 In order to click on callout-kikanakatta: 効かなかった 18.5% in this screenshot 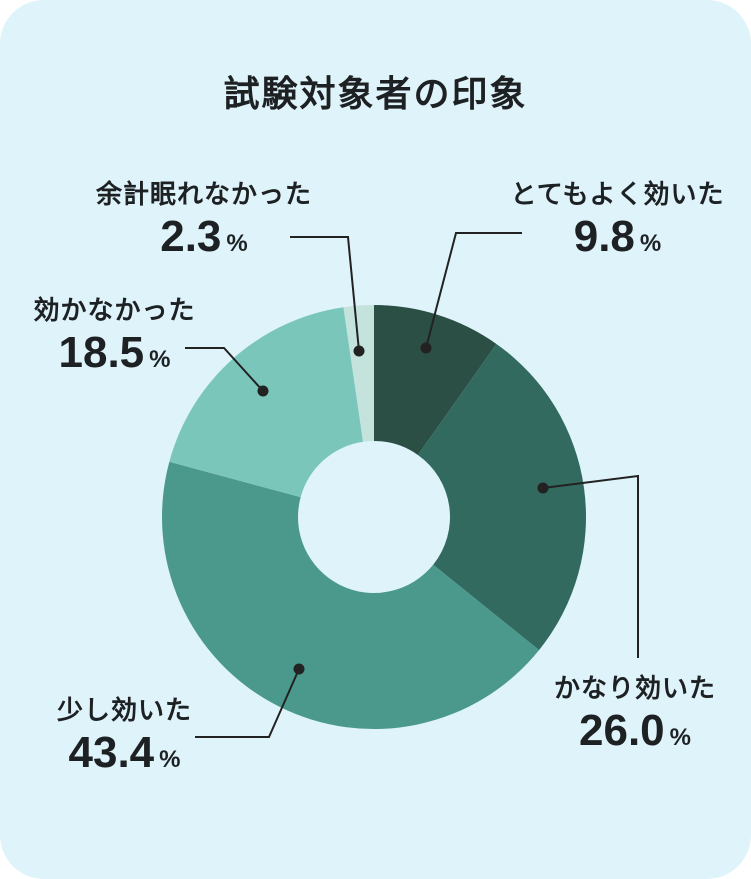, I will do `click(114, 338)`.